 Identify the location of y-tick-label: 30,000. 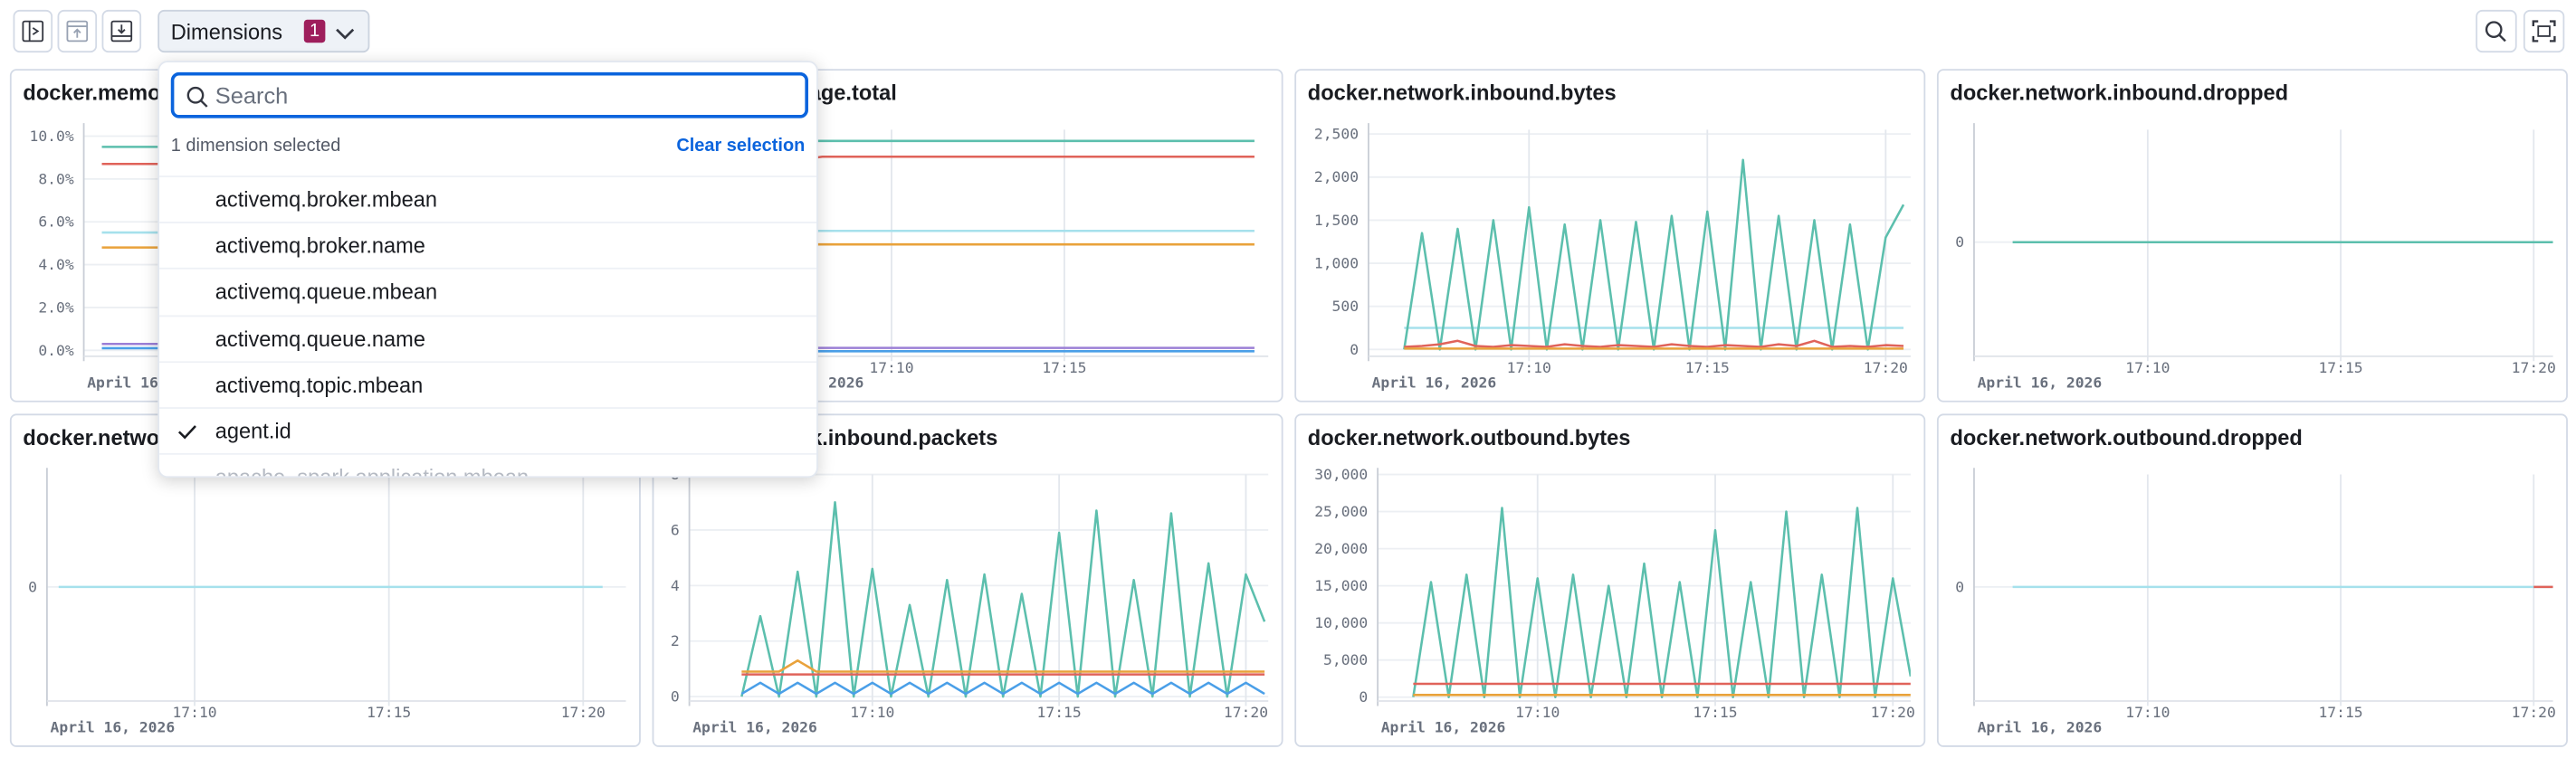
(1341, 474).